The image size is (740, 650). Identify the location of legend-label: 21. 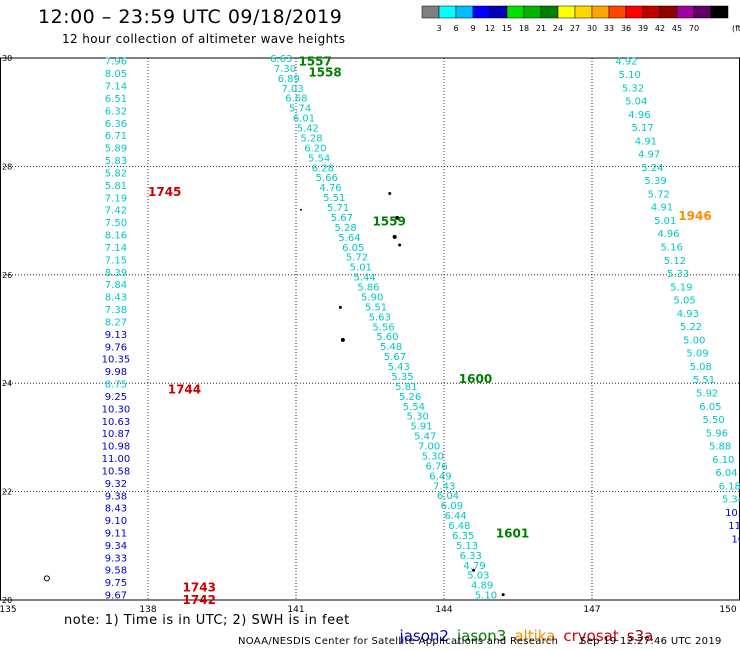
(541, 28).